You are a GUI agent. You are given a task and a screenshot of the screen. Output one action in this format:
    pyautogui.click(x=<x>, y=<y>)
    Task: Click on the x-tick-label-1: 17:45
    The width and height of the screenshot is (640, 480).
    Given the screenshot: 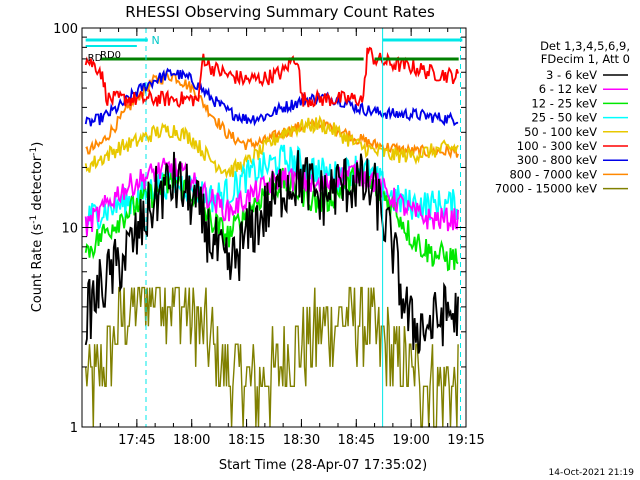 What is the action you would take?
    pyautogui.click(x=136, y=440)
    